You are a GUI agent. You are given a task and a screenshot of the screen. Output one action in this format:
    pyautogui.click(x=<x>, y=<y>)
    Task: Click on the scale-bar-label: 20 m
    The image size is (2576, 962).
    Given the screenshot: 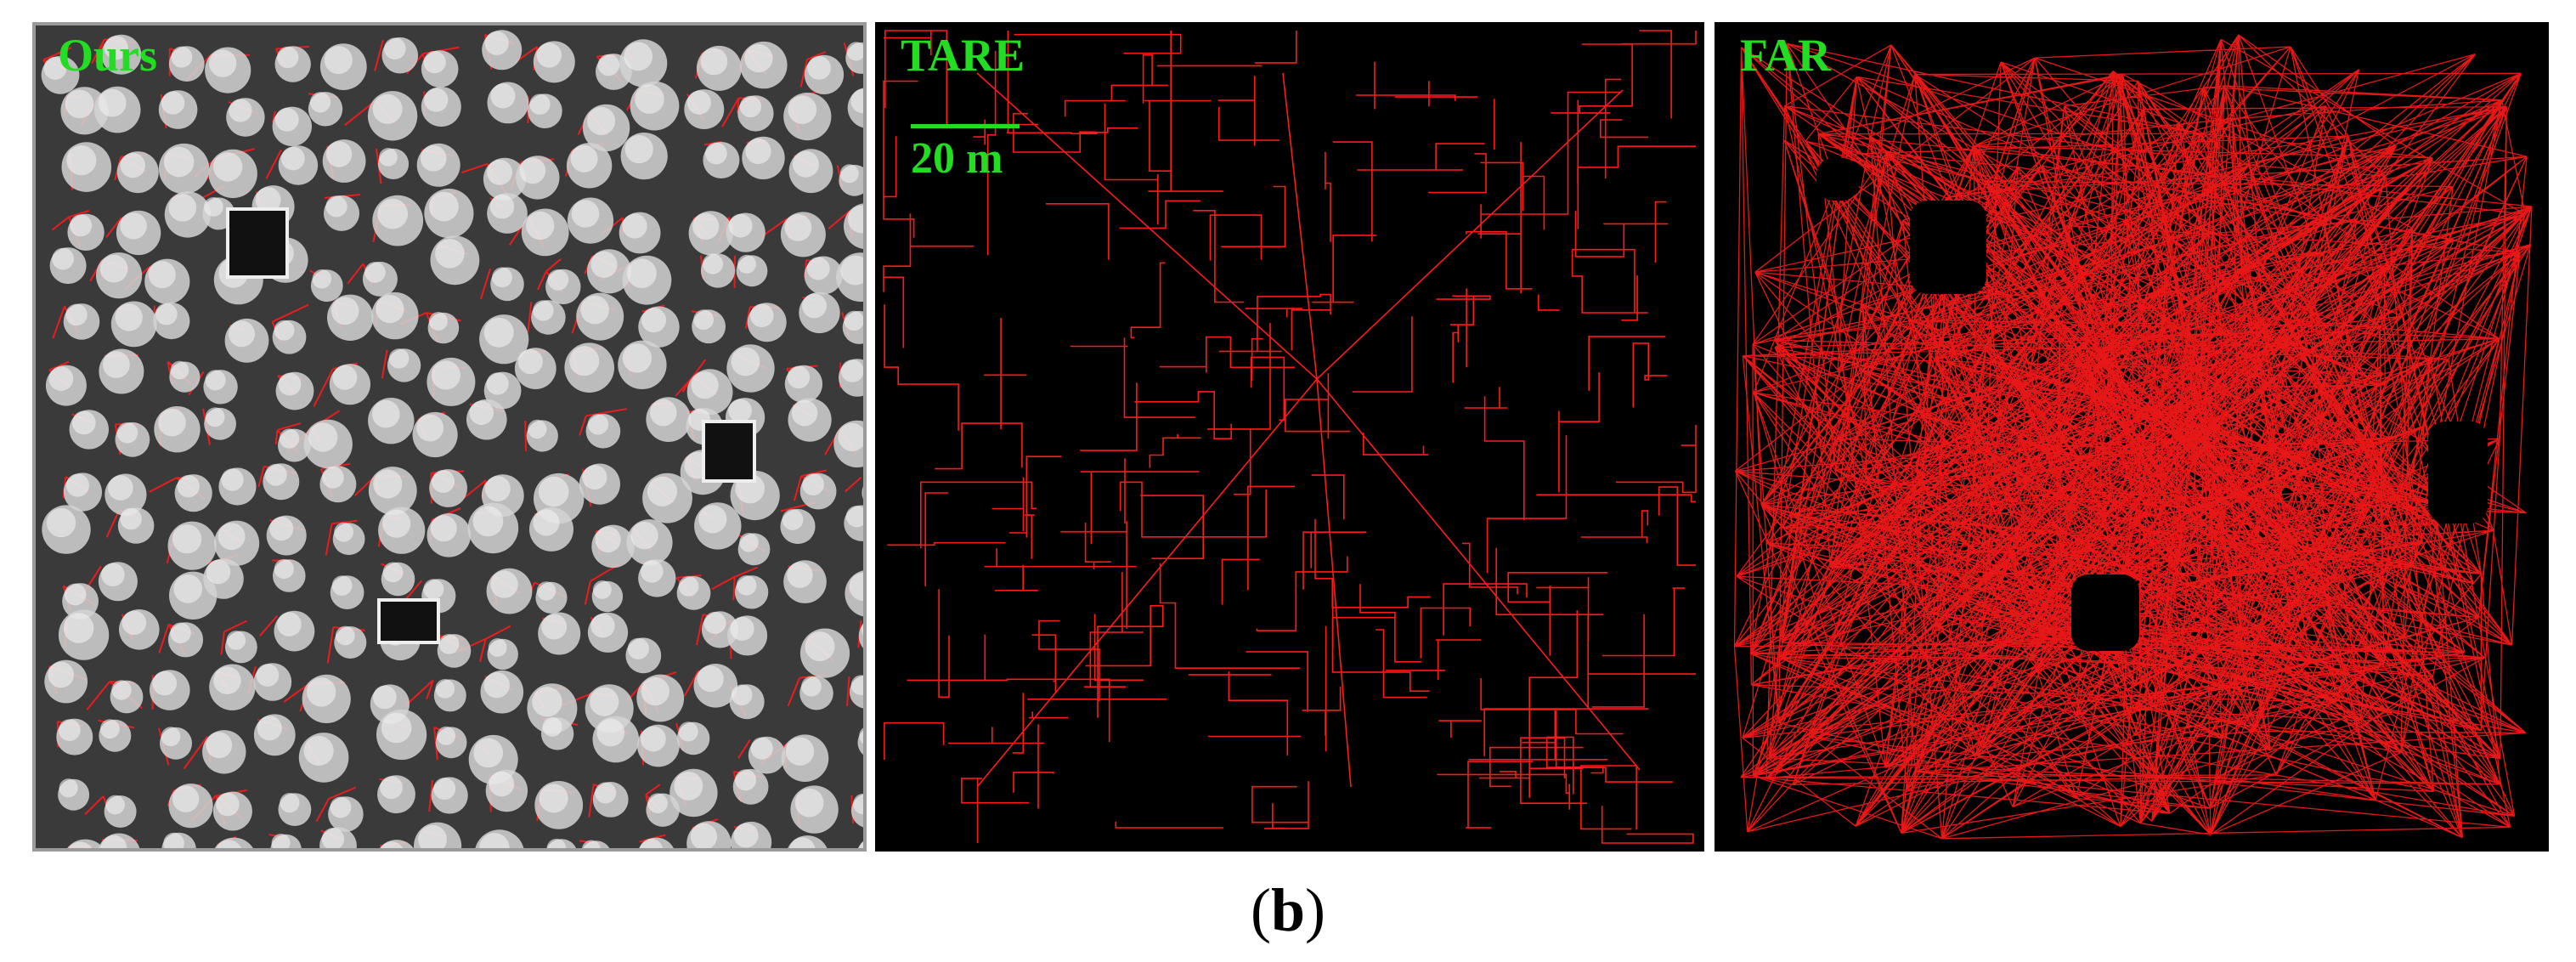 What is the action you would take?
    pyautogui.click(x=957, y=158)
    